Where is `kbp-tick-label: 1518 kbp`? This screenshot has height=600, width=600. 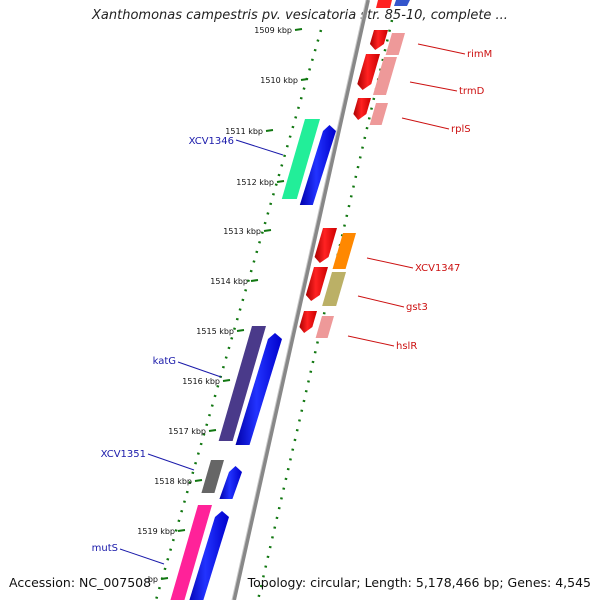
kbp-tick-label: 1518 kbp is located at coordinates (173, 481).